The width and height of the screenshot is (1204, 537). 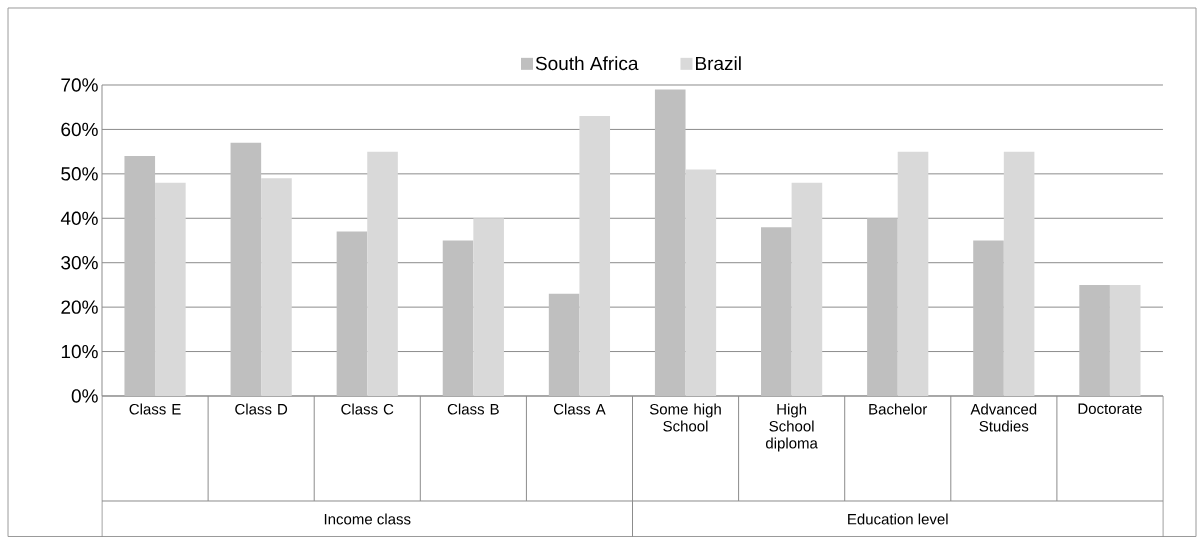 What do you see at coordinates (898, 519) in the screenshot?
I see `text: Education level` at bounding box center [898, 519].